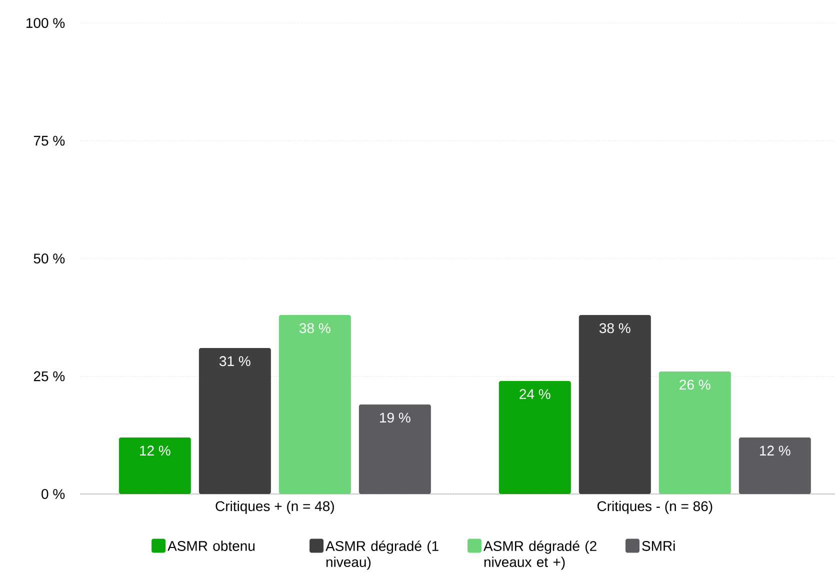  I want to click on legend-label: ASMR dégradé (2 niveaux et +), so click(540, 555).